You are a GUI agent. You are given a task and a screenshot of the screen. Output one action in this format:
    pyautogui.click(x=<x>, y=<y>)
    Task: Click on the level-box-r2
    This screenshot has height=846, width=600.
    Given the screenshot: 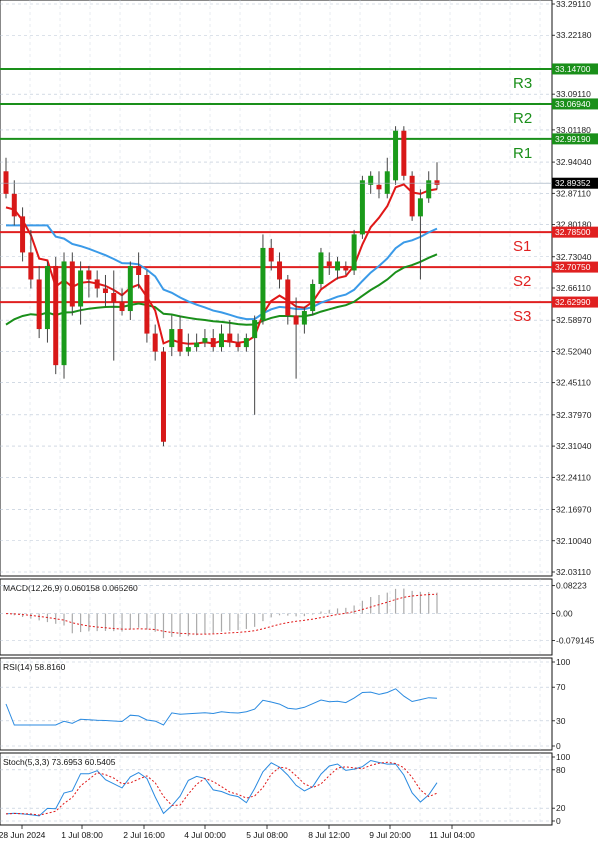 What is the action you would take?
    pyautogui.click(x=575, y=104)
    